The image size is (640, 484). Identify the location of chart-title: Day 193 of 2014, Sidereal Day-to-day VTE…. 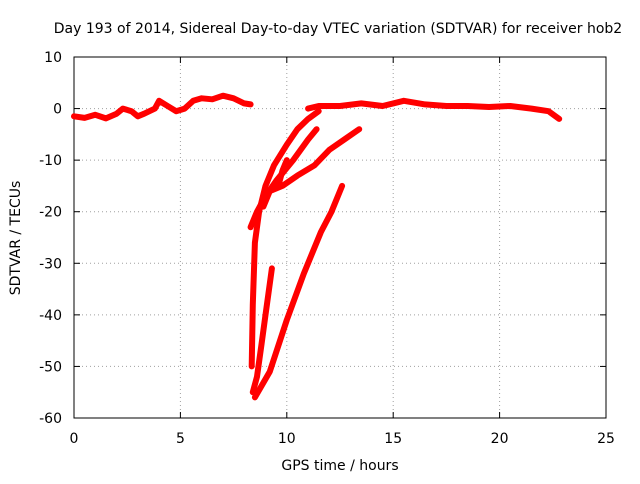
(338, 29).